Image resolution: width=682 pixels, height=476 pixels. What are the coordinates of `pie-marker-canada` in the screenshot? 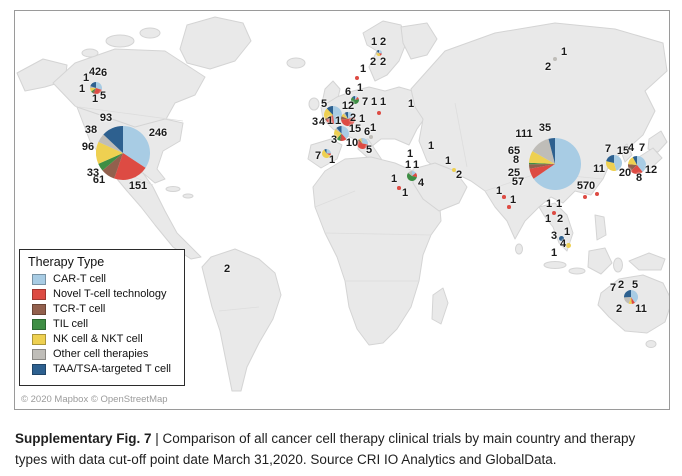 It's located at (96, 88).